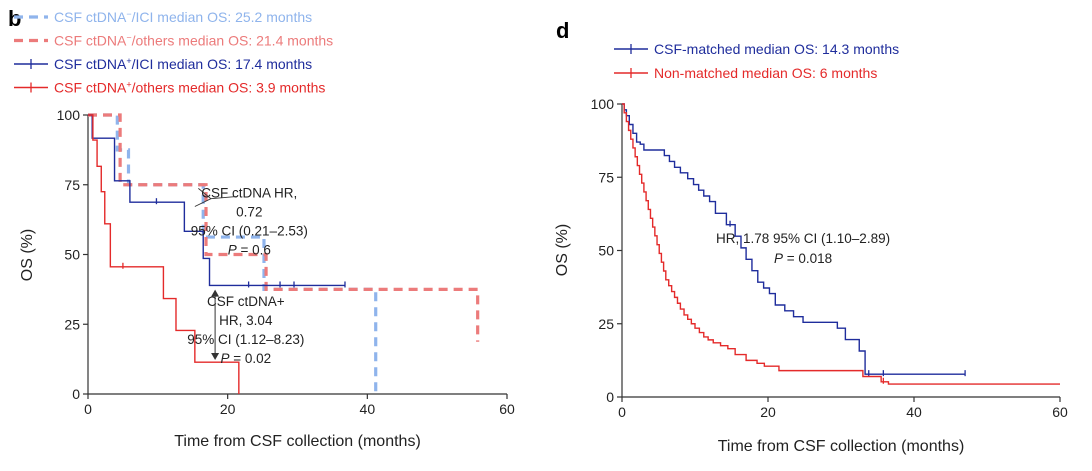  I want to click on annotation-hr-minus-line: CSF ctDNA HR,, so click(249, 192).